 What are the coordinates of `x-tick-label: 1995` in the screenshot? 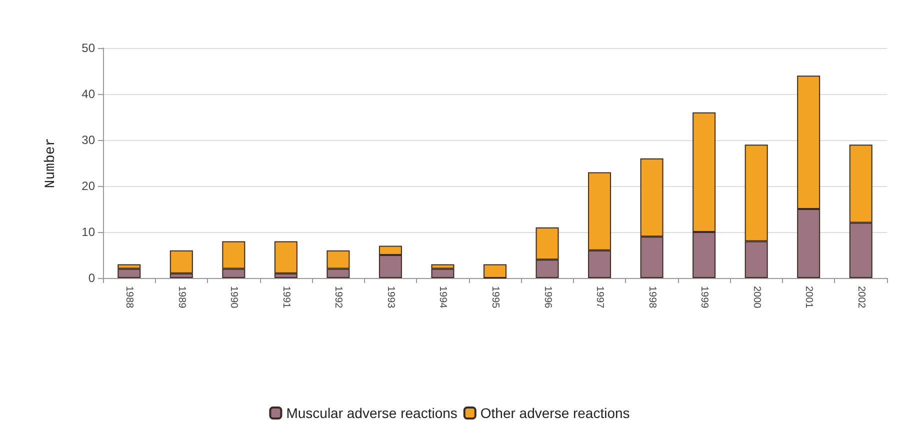 It's located at (495, 297).